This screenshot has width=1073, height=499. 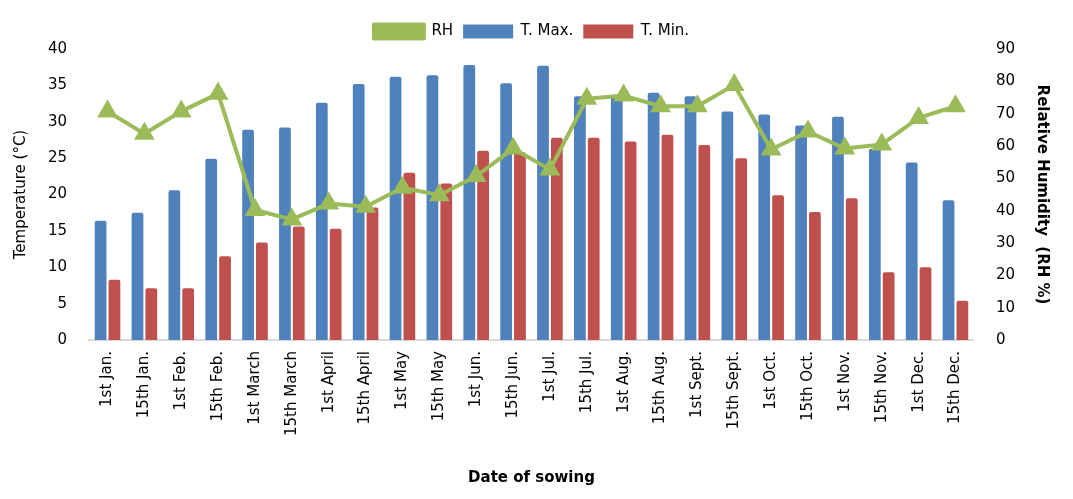 I want to click on x-tick-label: 15th Jul., so click(x=585, y=382).